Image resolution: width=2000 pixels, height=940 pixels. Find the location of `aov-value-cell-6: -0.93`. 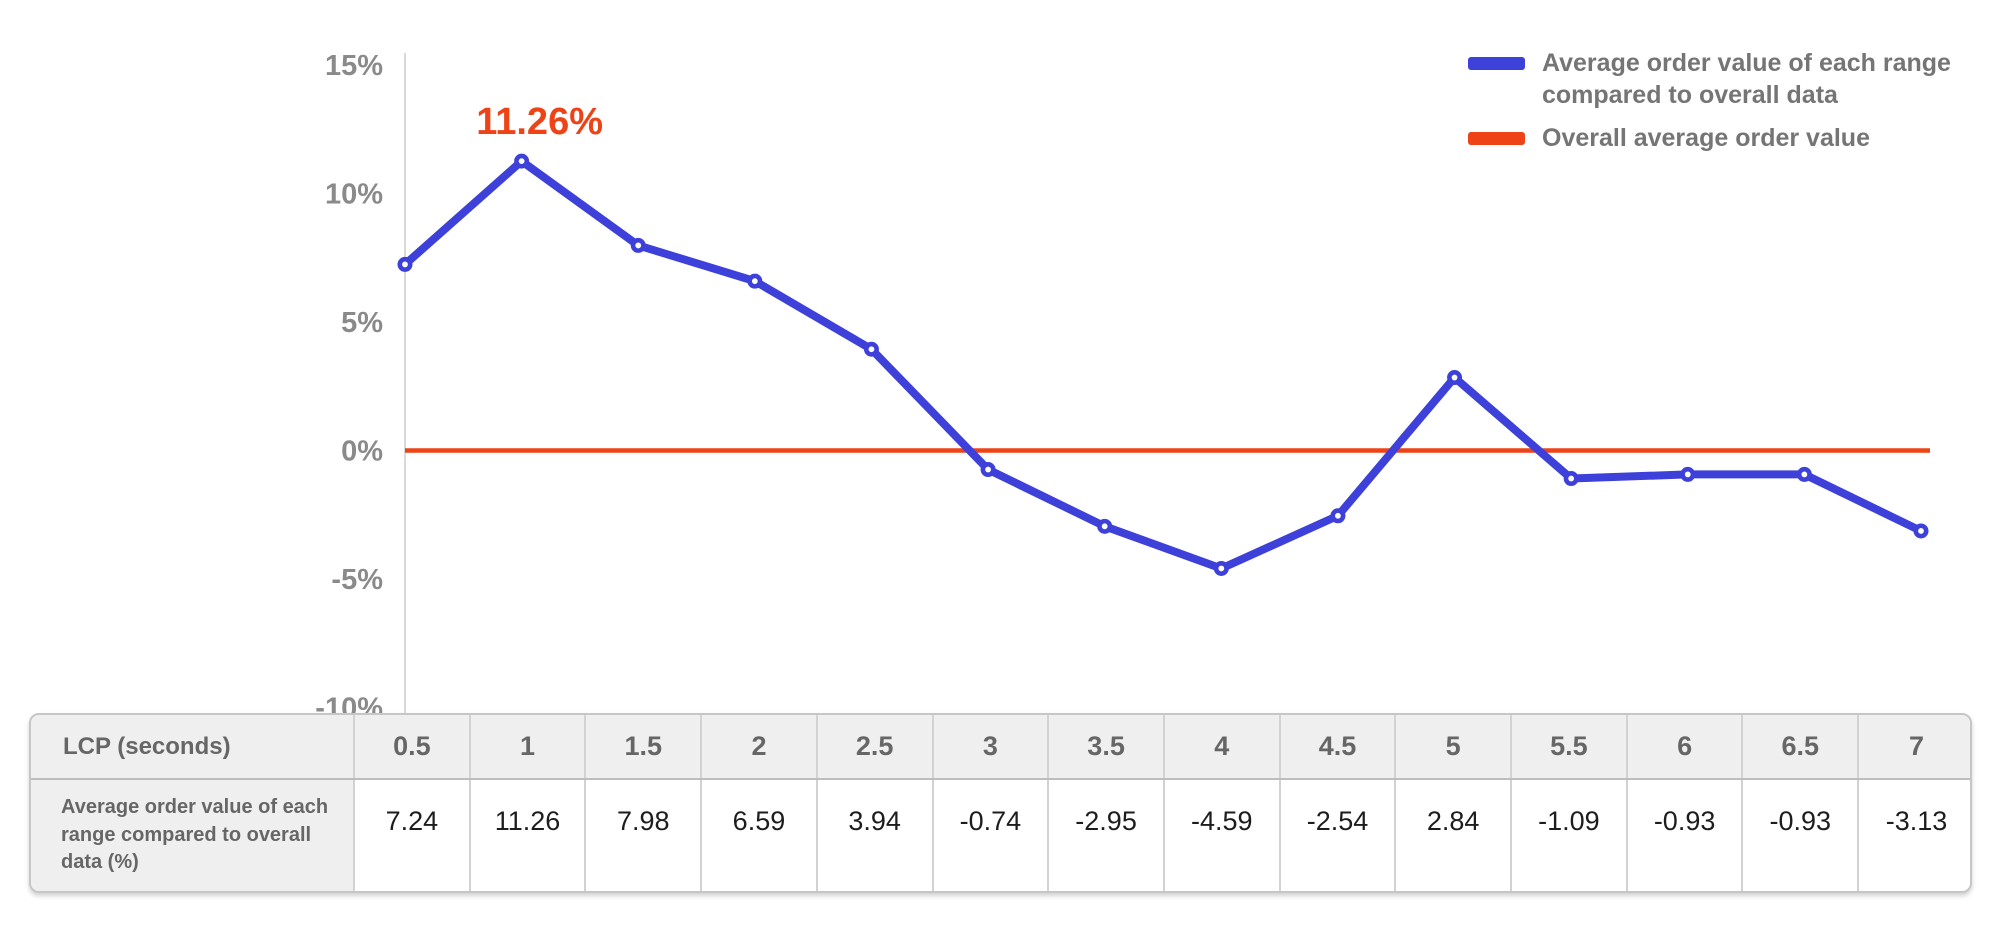

aov-value-cell-6: -0.93 is located at coordinates (1684, 835).